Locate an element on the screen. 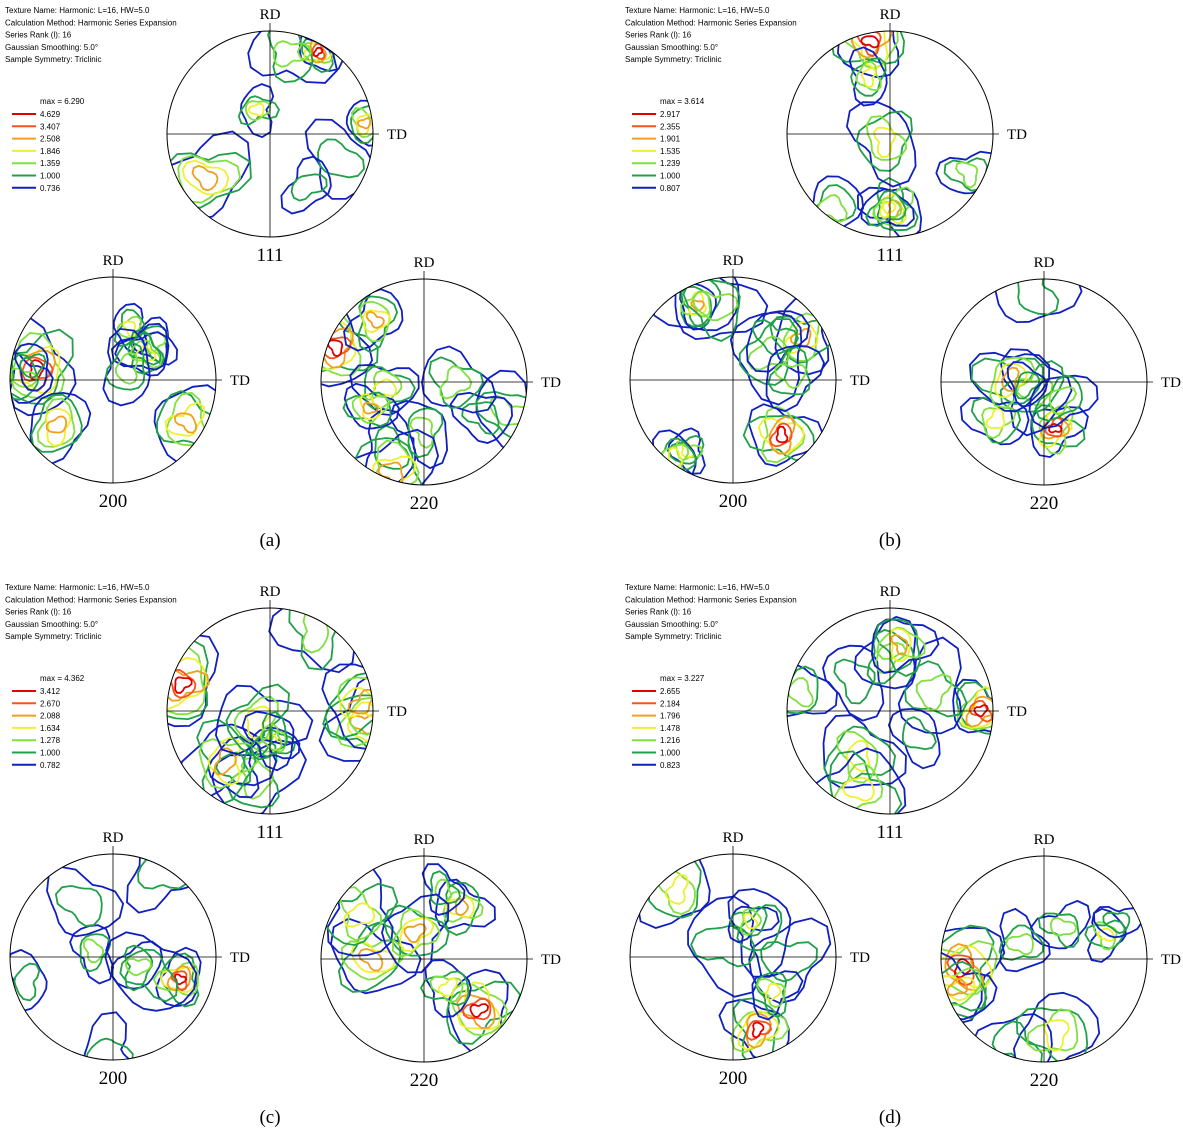  legend-level: 3.407 is located at coordinates (50, 126).